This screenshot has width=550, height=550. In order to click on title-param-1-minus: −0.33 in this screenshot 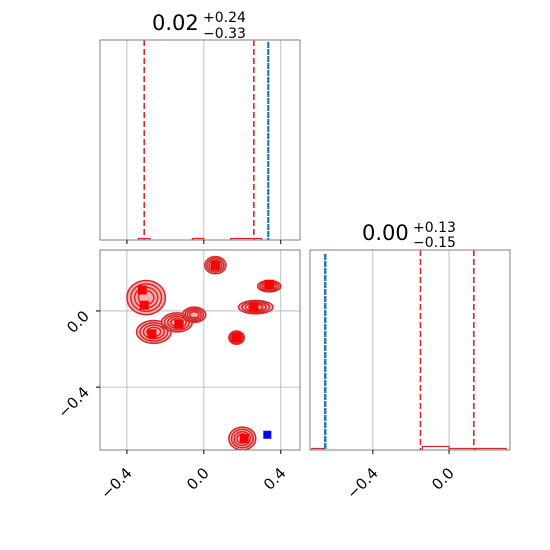, I will do `click(224, 34)`.